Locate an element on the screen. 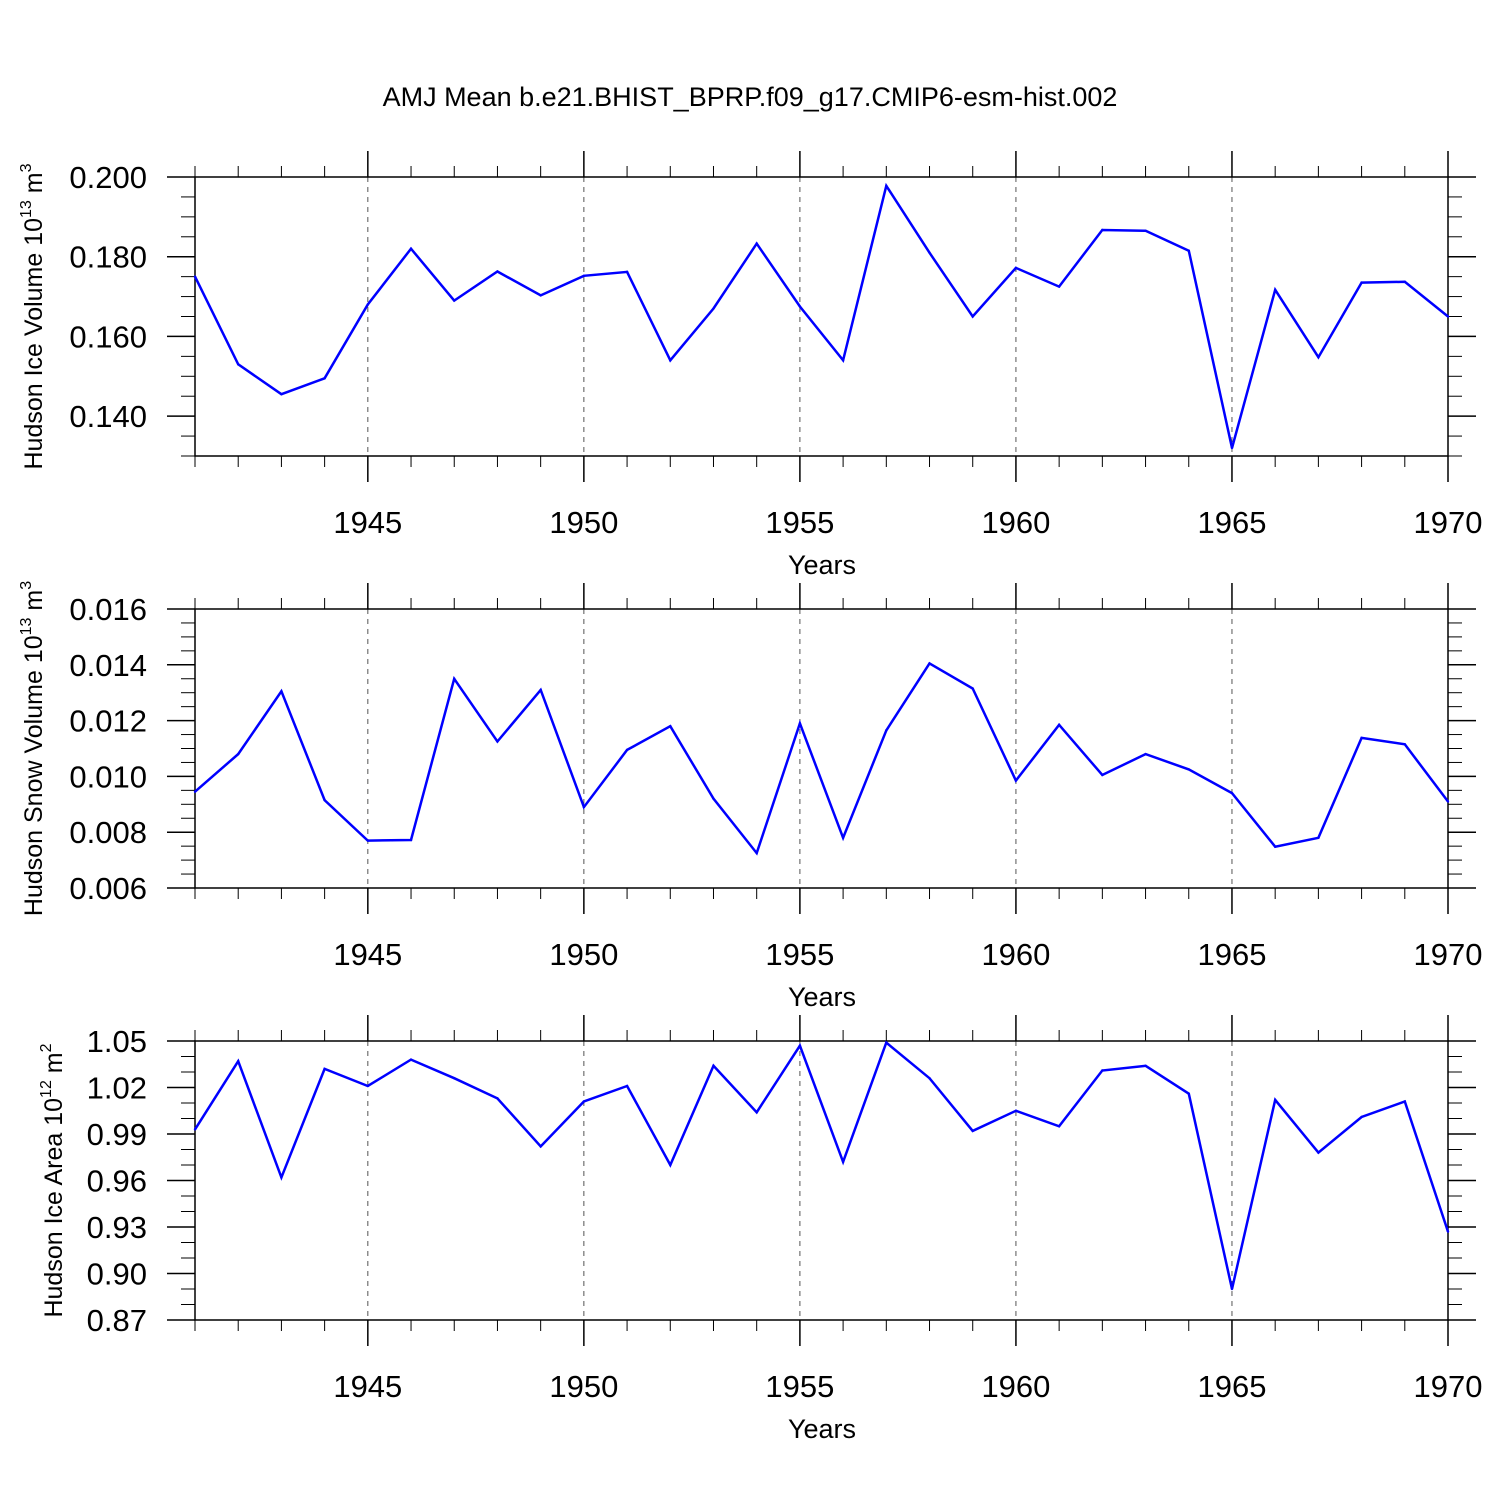 This screenshot has width=1500, height=1500. y-tick-label: 0.012 is located at coordinates (108, 721).